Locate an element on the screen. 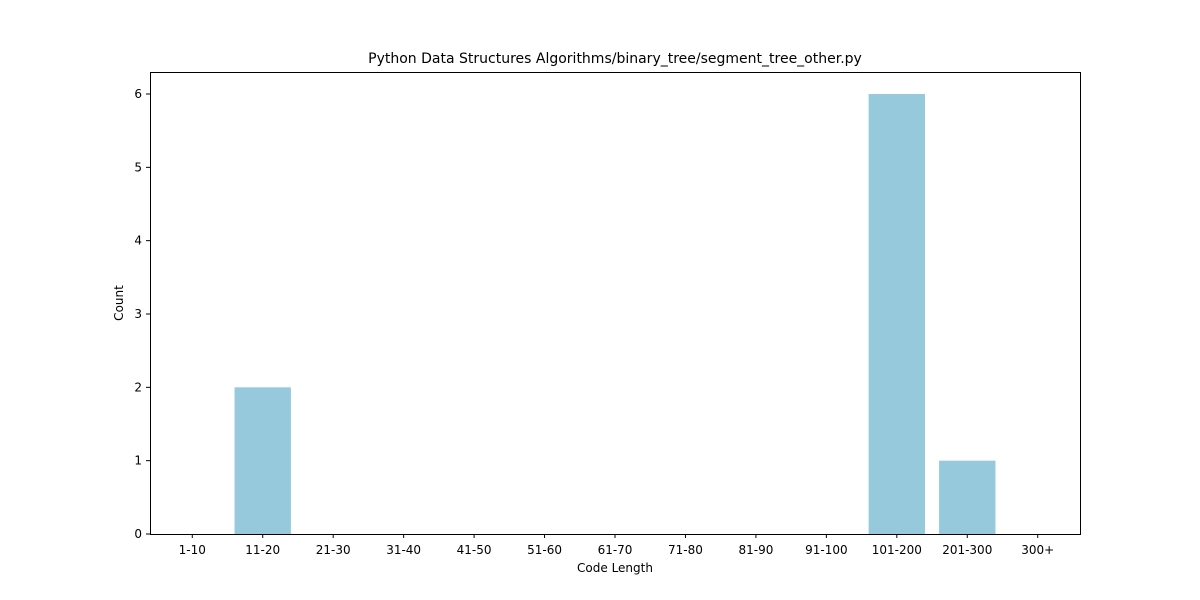 This screenshot has width=1200, height=600. y-tick-label: 1 is located at coordinates (138, 461).